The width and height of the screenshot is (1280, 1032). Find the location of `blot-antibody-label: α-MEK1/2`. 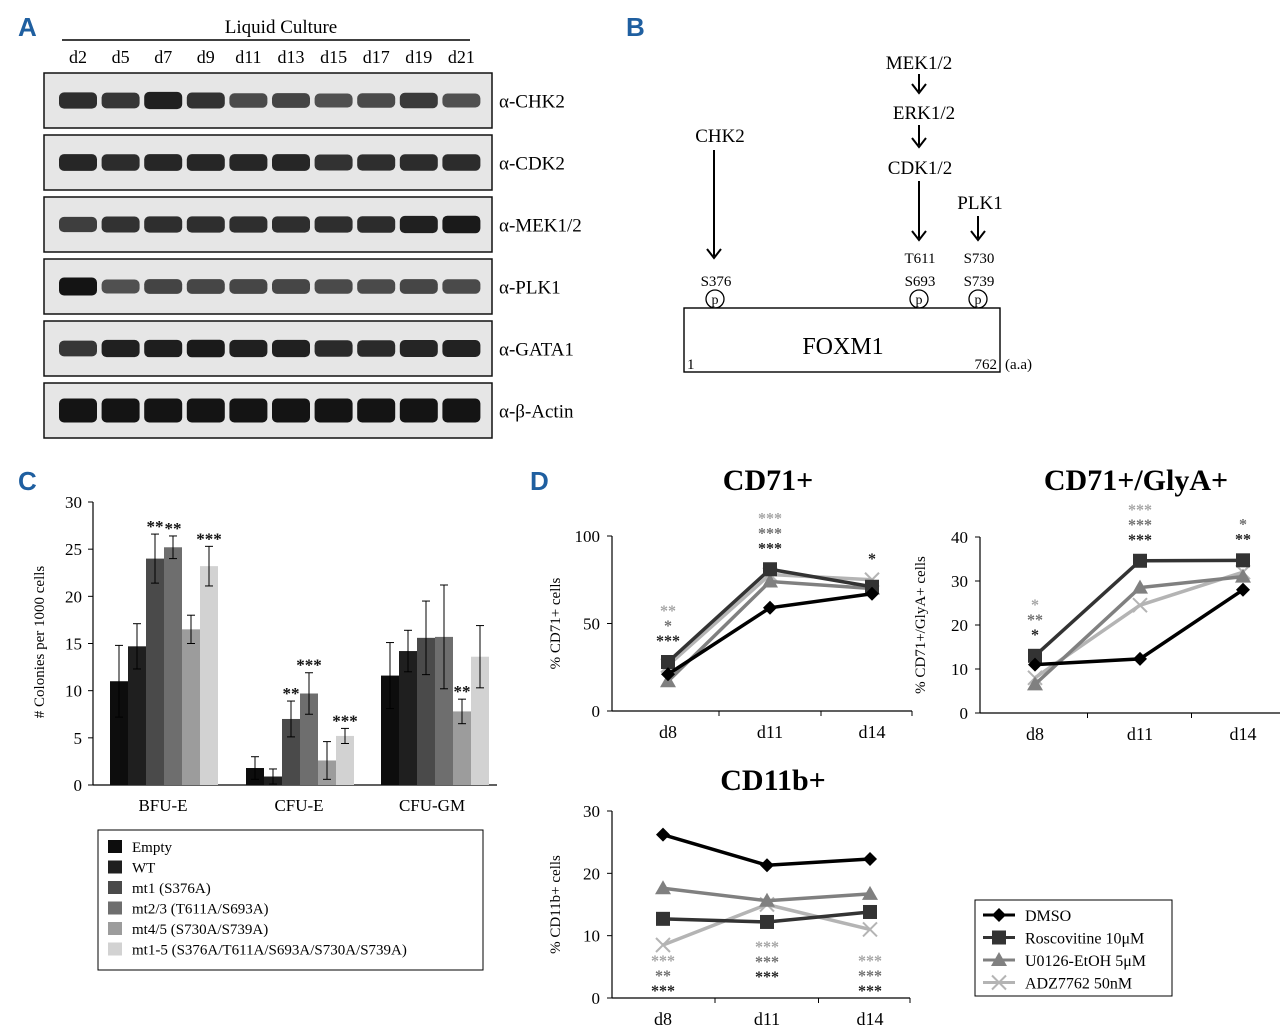

blot-antibody-label: α-MEK1/2 is located at coordinates (540, 226).